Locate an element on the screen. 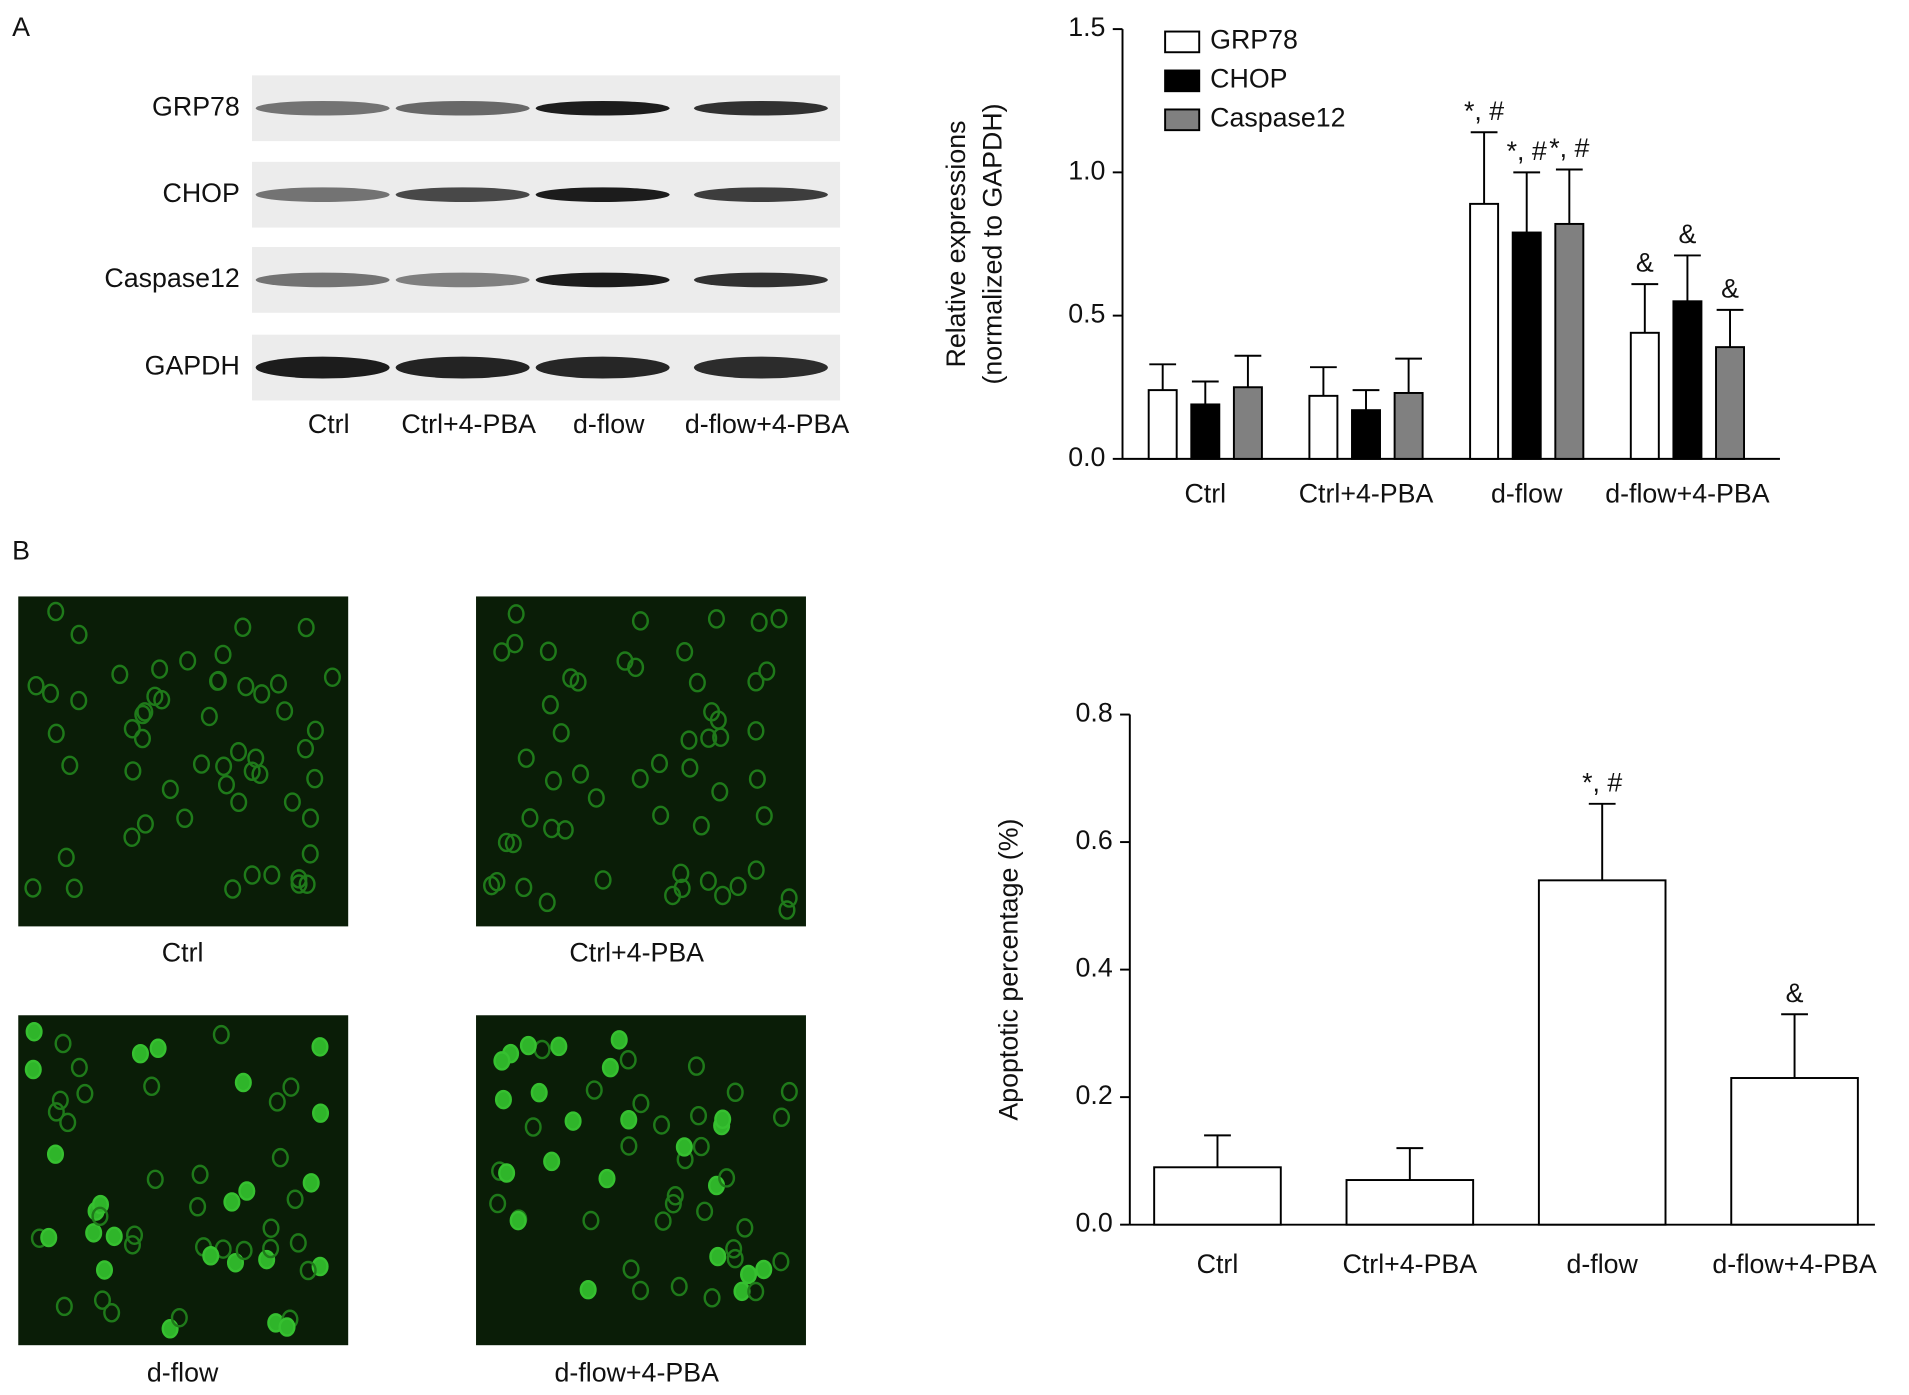 The width and height of the screenshot is (1909, 1395). micrograph is located at coordinates (641, 1180).